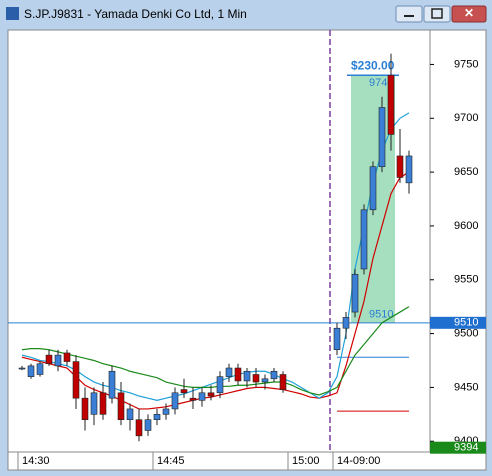  Describe the element at coordinates (215, 351) in the screenshot. I see `moving-average` at that location.